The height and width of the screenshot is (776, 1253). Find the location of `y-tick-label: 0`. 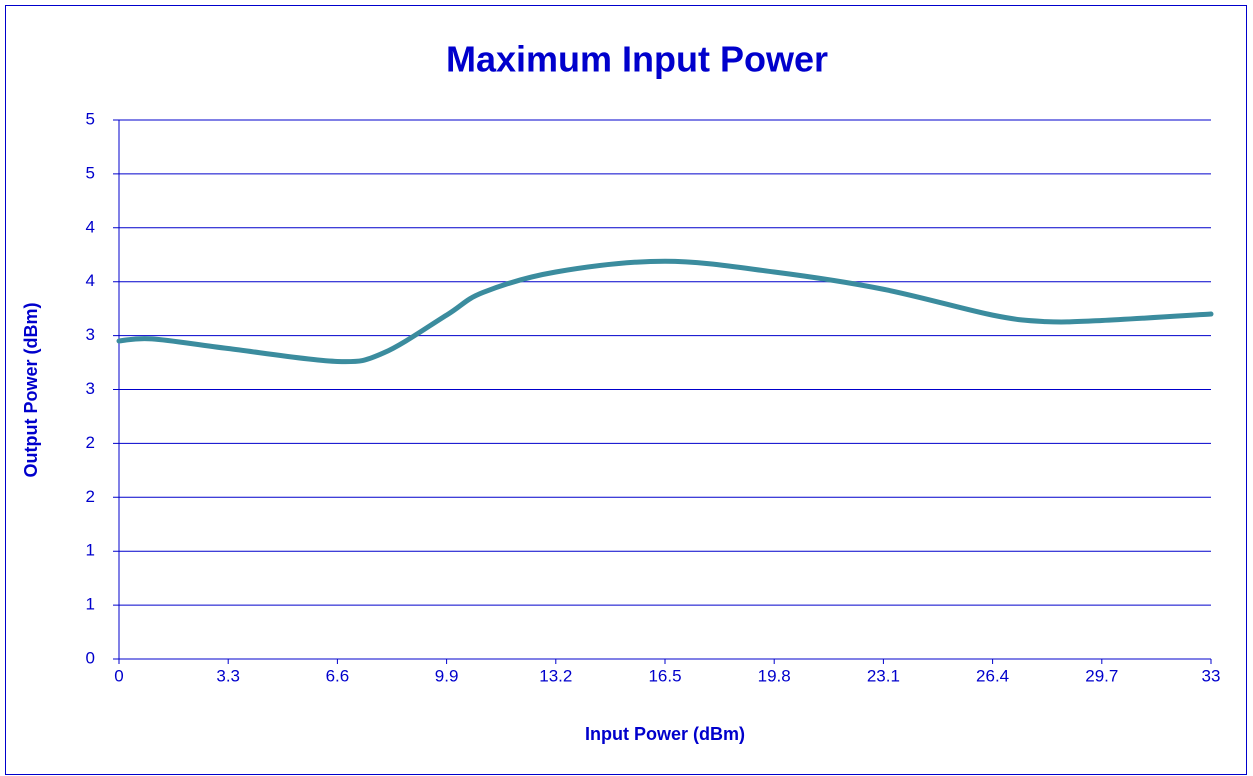

y-tick-label: 0 is located at coordinates (90, 657).